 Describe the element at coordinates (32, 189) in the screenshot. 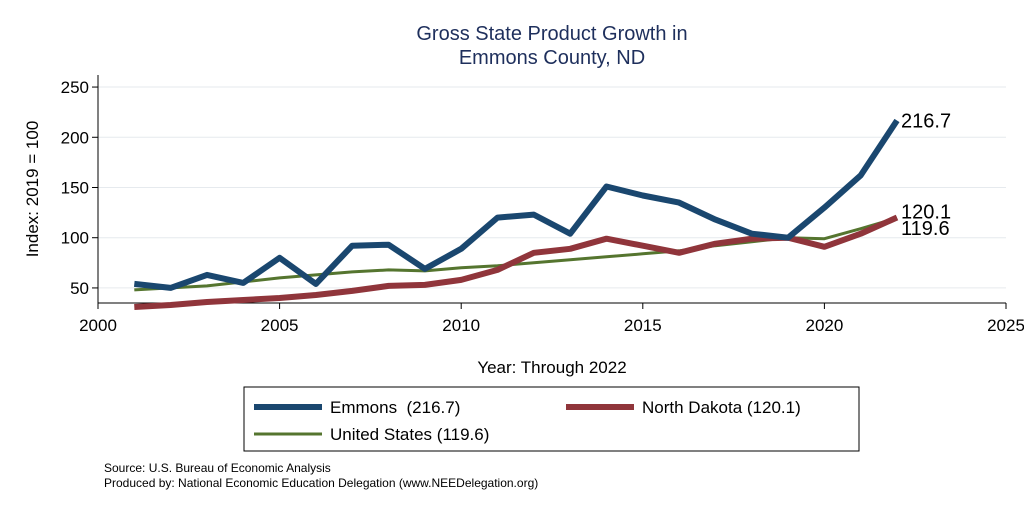

I see `y-axis-label: Index: 2019 = 100` at that location.